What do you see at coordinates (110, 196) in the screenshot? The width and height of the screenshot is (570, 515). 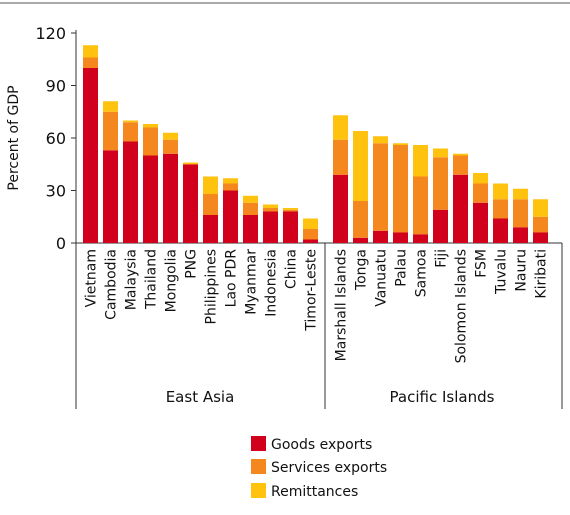 I see `bar-segment-goods-exports-cambodia` at bounding box center [110, 196].